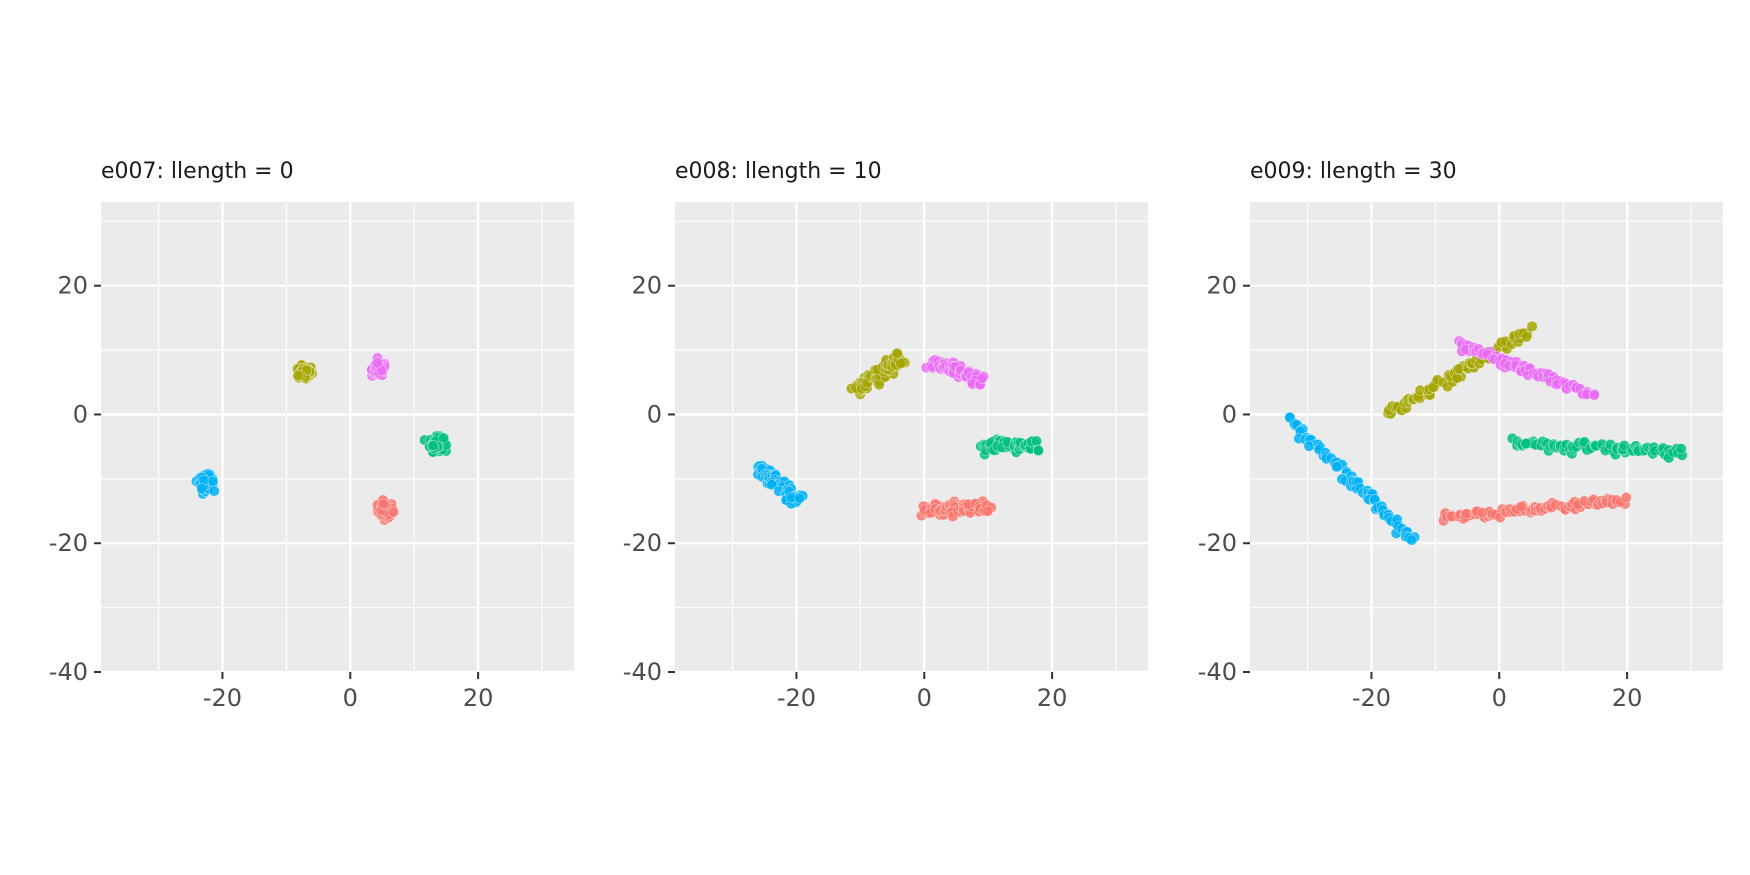  Describe the element at coordinates (778, 171) in the screenshot. I see `panel-title: e008: llength = 10` at that location.